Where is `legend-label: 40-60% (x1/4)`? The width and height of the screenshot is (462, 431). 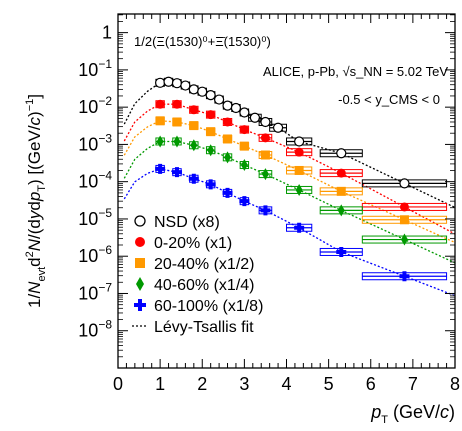
legend-label: 40-60% (x1/4) is located at coordinates (204, 285).